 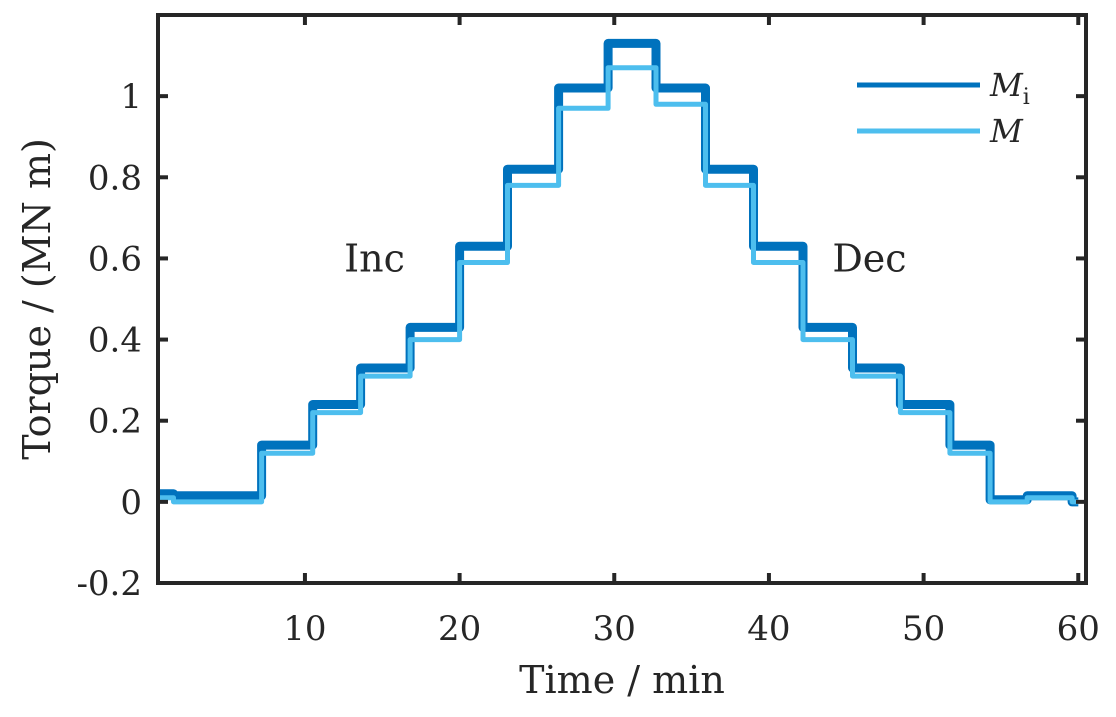 I want to click on y-tick-label-6: 1, so click(x=131, y=97).